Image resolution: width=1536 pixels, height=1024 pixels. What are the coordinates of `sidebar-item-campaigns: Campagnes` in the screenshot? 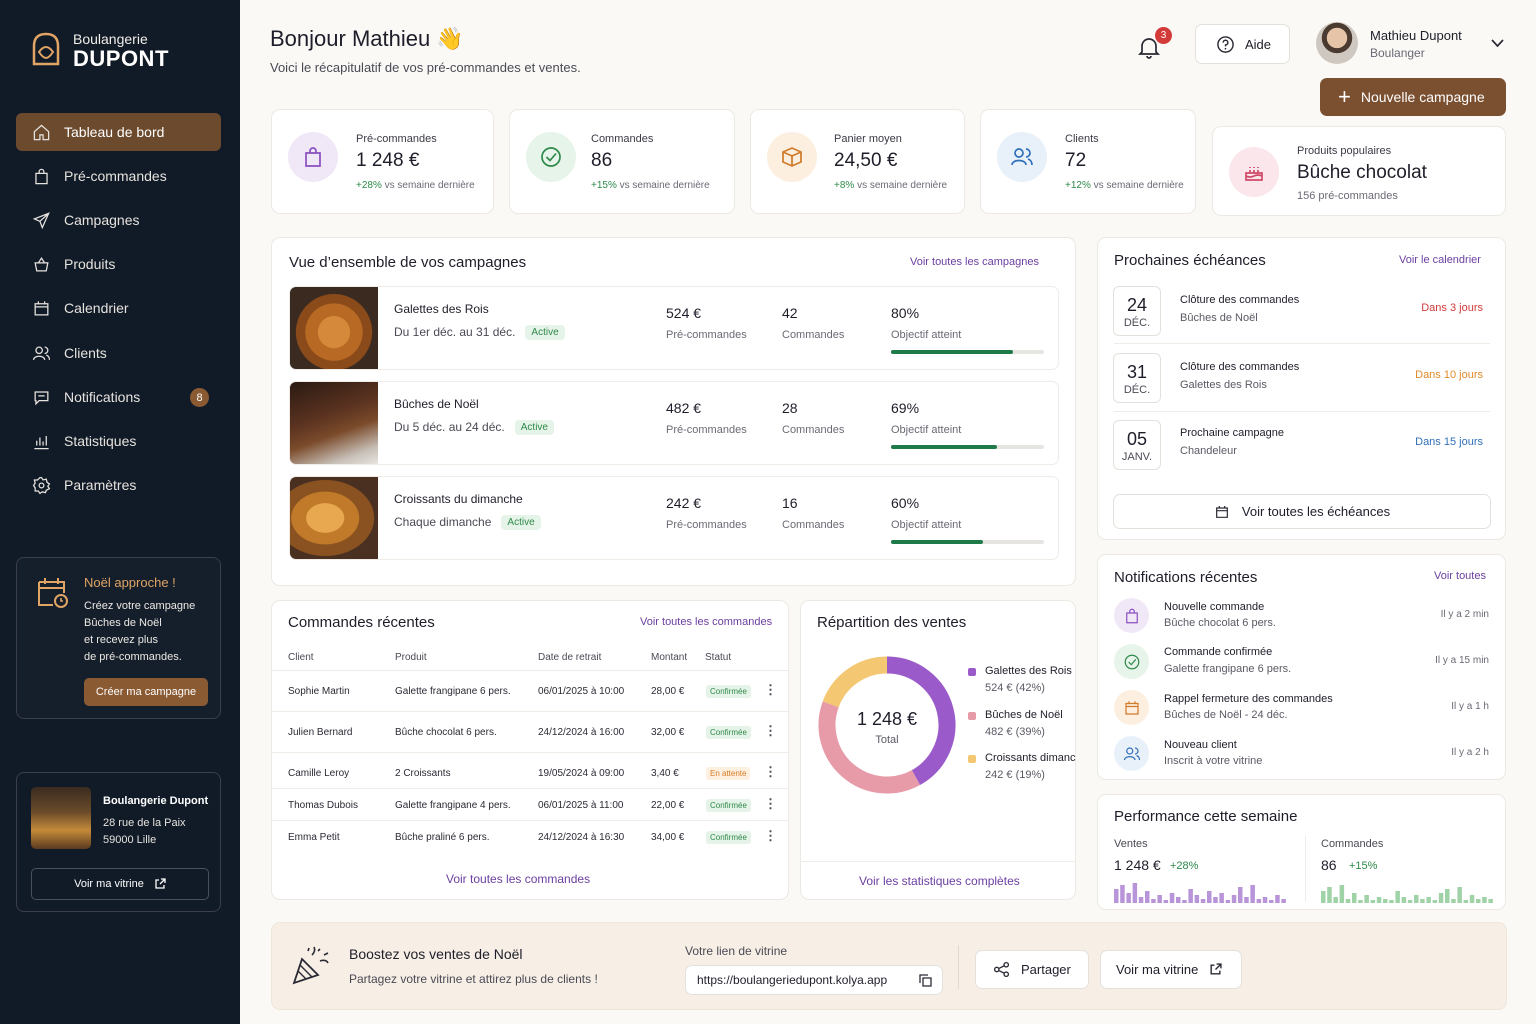 It's located at (118, 220).